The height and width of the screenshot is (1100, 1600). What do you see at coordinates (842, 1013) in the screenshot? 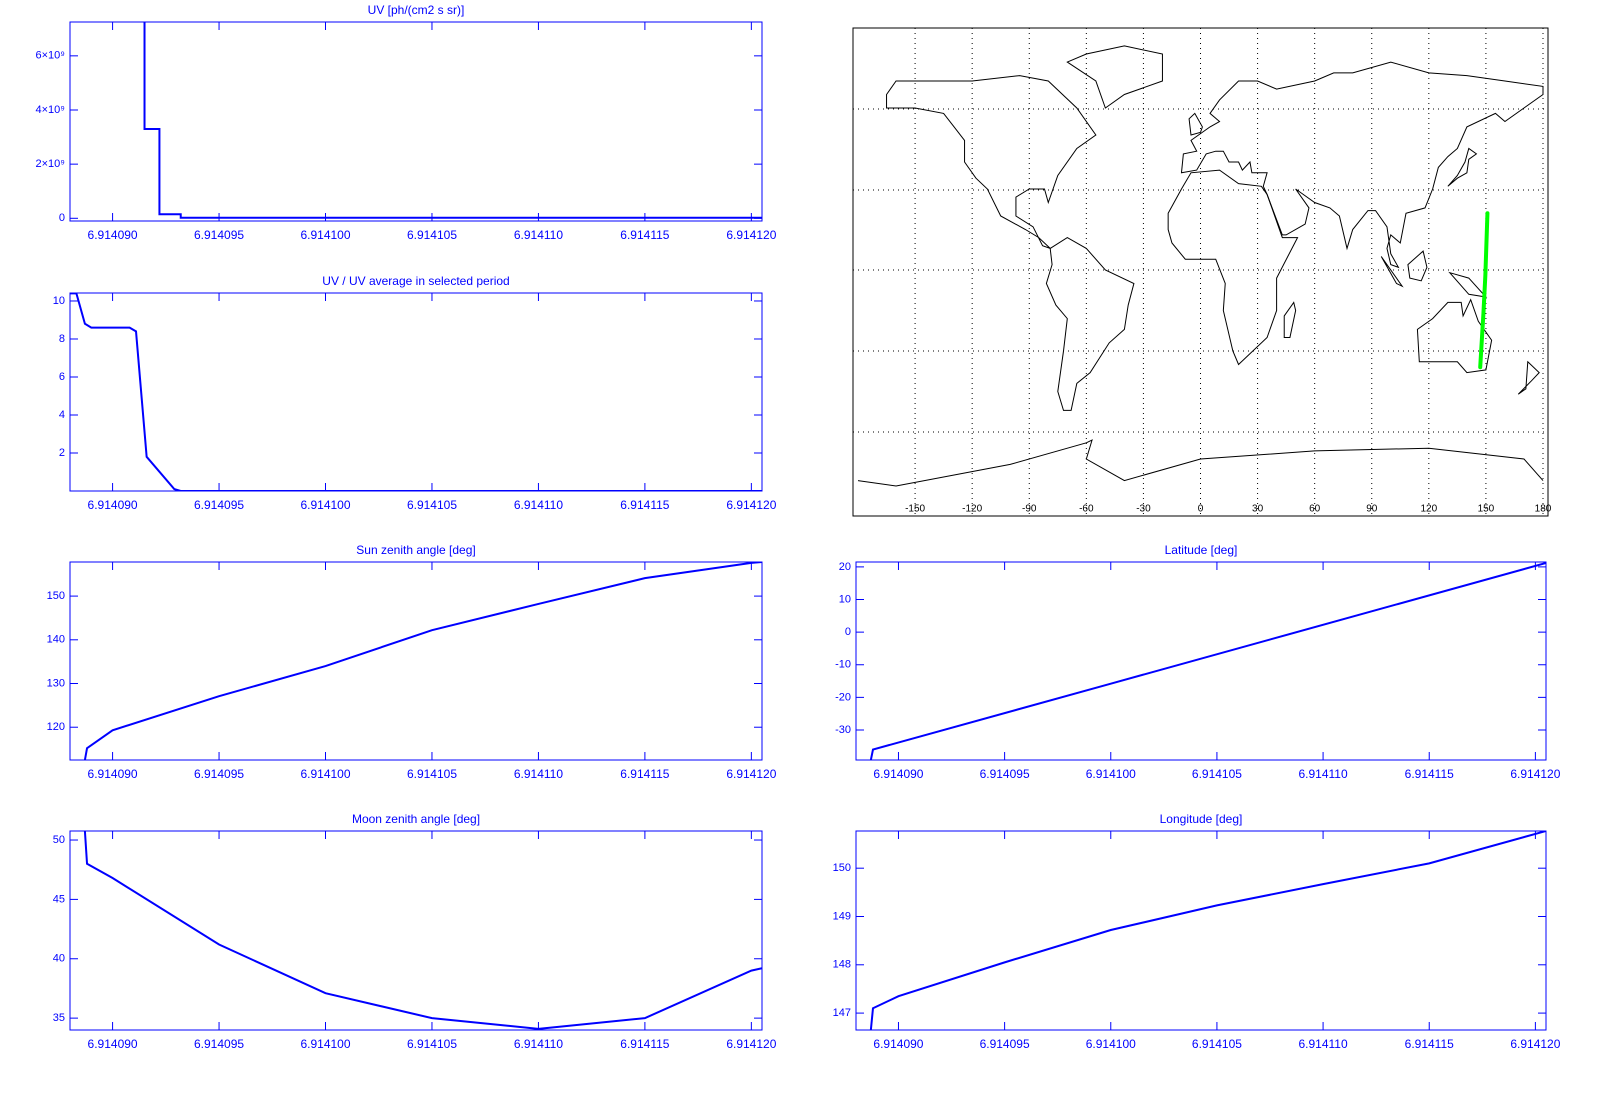
I see `y-tick-label: 147` at bounding box center [842, 1013].